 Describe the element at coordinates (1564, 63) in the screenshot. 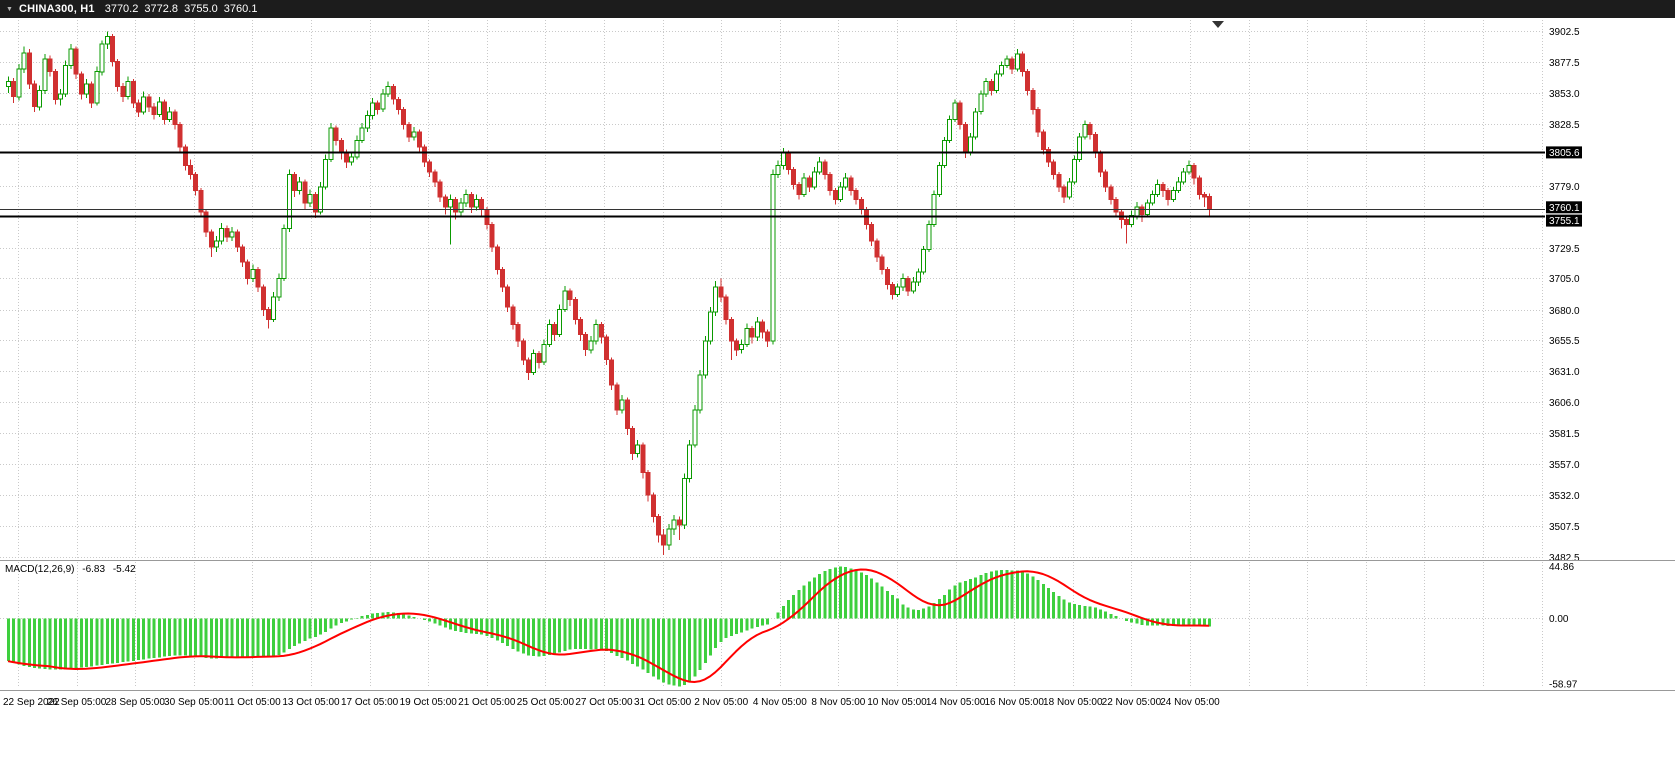

I see `price-axis-label: 3877.5` at that location.